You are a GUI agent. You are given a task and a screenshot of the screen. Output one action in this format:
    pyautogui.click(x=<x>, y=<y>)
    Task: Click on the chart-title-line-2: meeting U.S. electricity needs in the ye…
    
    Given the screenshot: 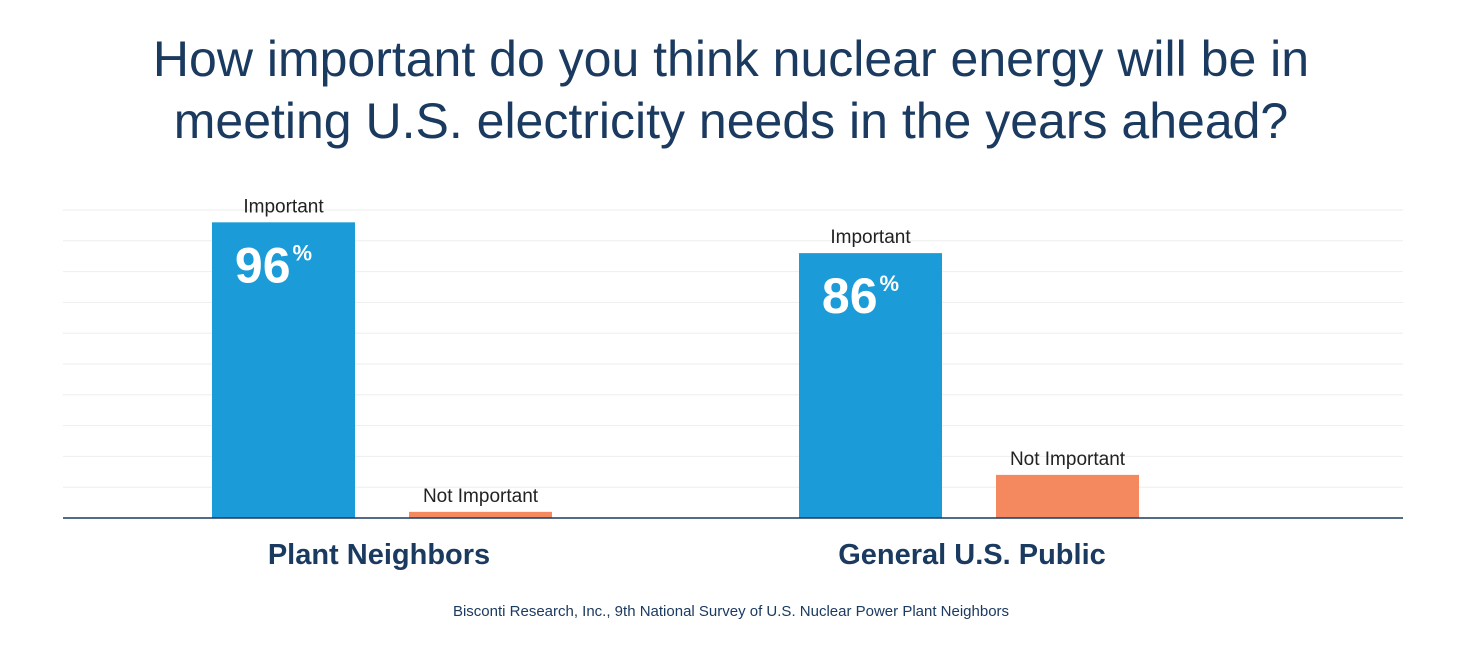 What is the action you would take?
    pyautogui.click(x=731, y=121)
    